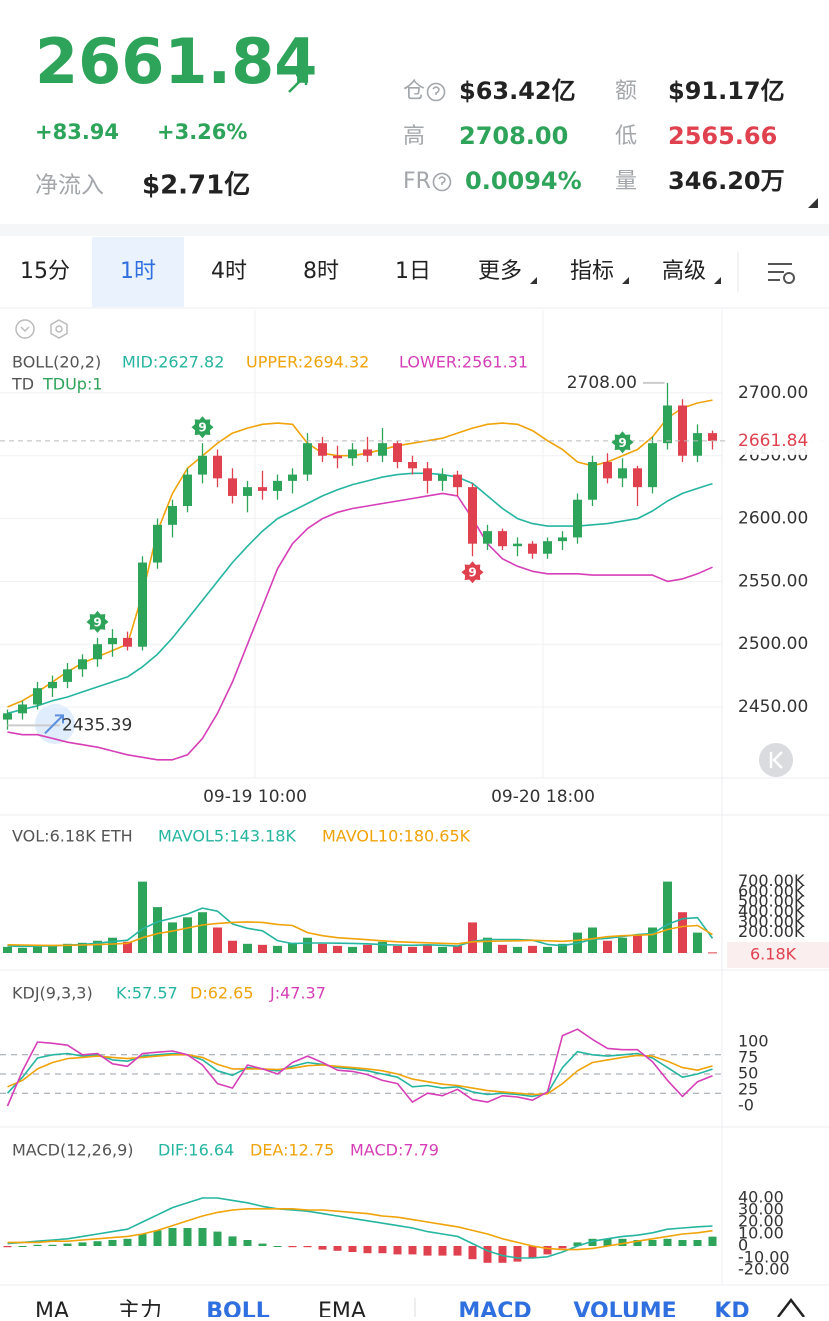 This screenshot has width=829, height=1321. What do you see at coordinates (97, 725) in the screenshot?
I see `low-marker-label: 2435.39` at bounding box center [97, 725].